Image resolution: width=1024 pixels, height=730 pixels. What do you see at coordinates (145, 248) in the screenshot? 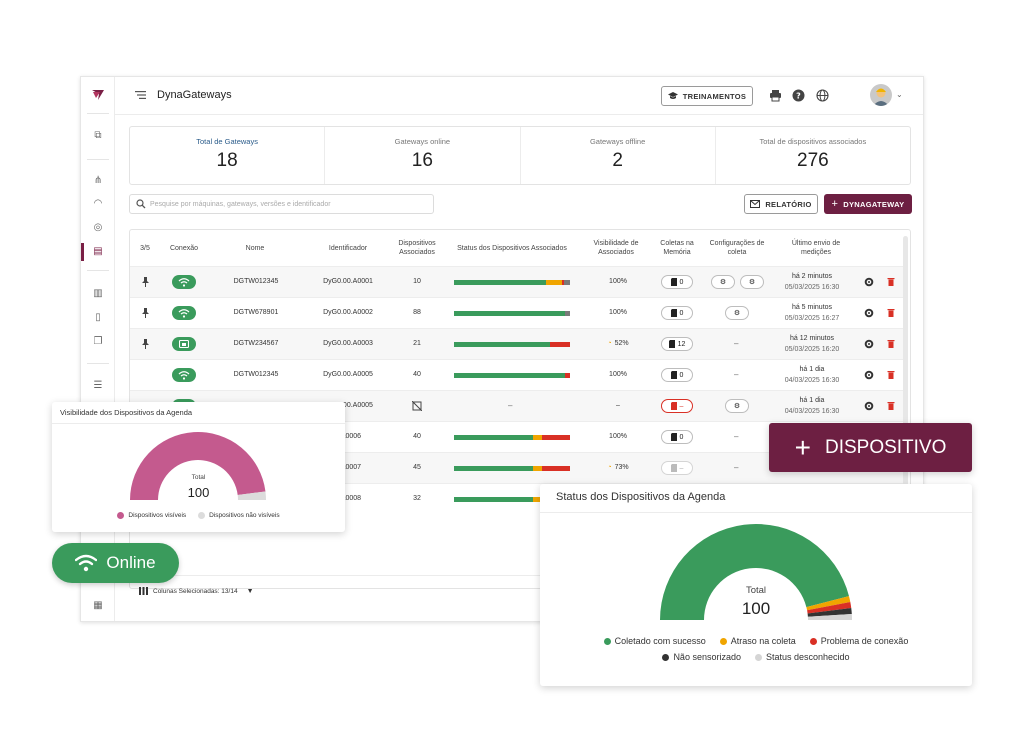
I see `column-header-pins: 3/5` at bounding box center [145, 248].